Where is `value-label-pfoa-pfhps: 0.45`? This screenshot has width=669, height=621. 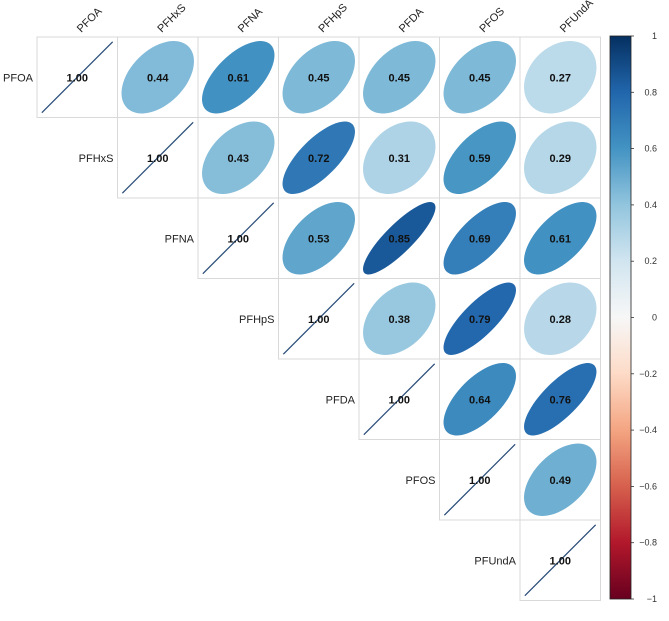
value-label-pfoa-pfhps: 0.45 is located at coordinates (318, 78).